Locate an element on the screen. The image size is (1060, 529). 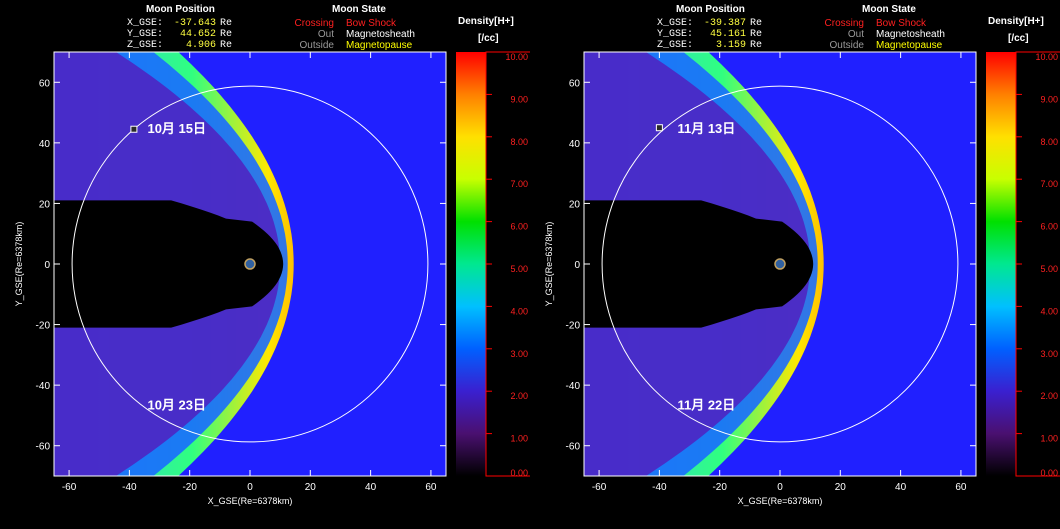
x-tick-label: 40 is located at coordinates (371, 487).